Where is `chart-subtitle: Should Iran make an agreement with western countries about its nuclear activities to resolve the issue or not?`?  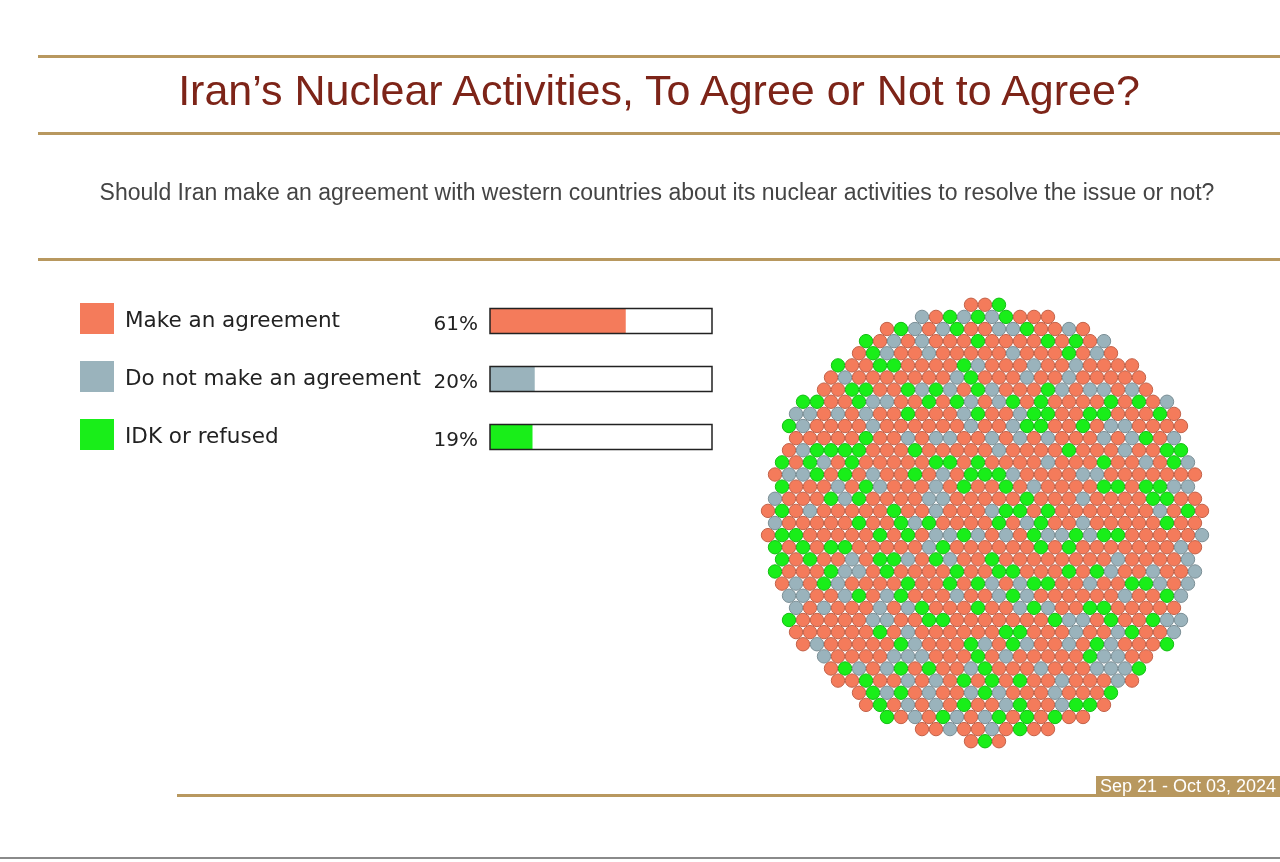
chart-subtitle: Should Iran make an agreement with western countries about its nuclear activities to resolve the issue or not? is located at coordinates (657, 192).